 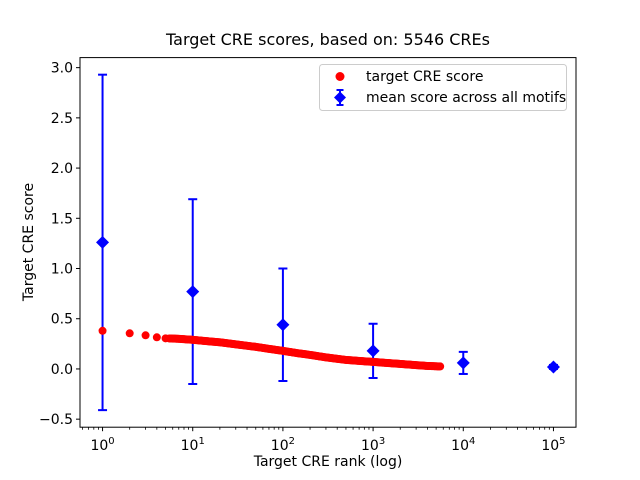 I want to click on chart-title: Target CRE scores, based on: 5546 CREs, so click(x=327, y=39).